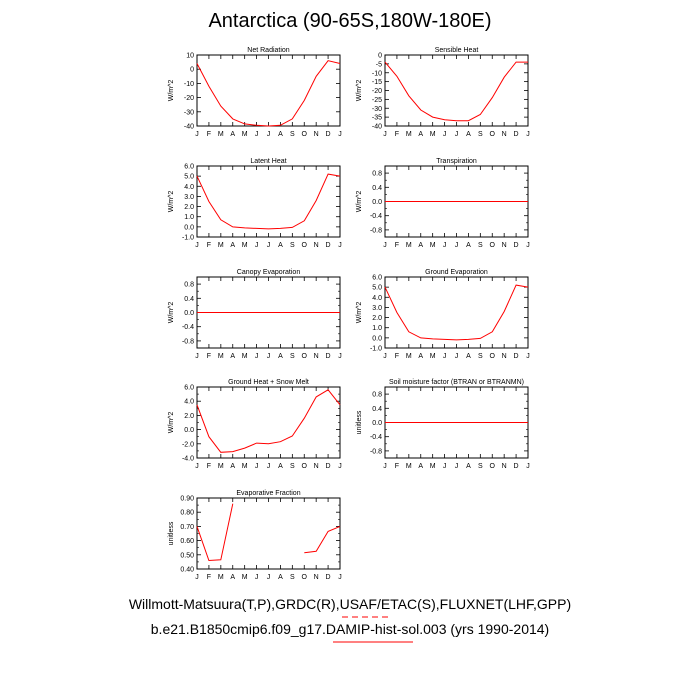  What do you see at coordinates (188, 444) in the screenshot?
I see `y-tick-label: -2.0` at bounding box center [188, 444].